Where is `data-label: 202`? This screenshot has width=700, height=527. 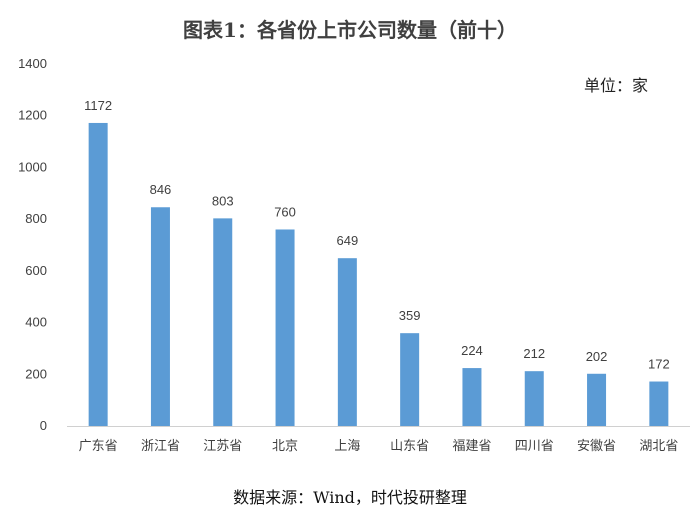 data-label: 202 is located at coordinates (597, 356).